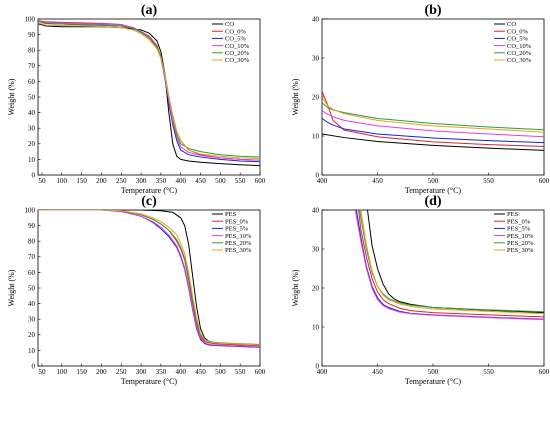 The image size is (550, 431). I want to click on legend-entry: PES, so click(231, 214).